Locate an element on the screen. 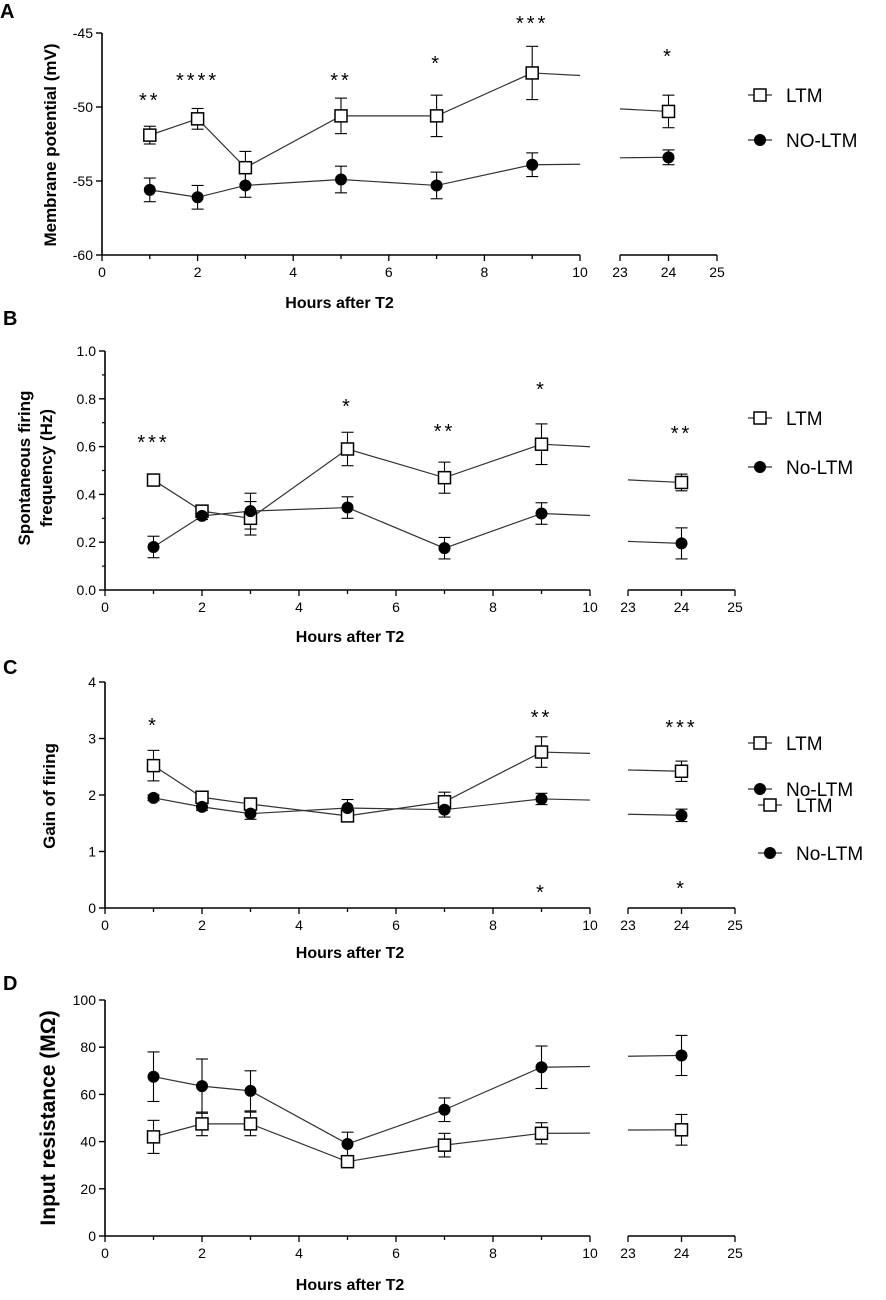  y-axis-label: Input resistance (MΩ) is located at coordinates (48, 1117).